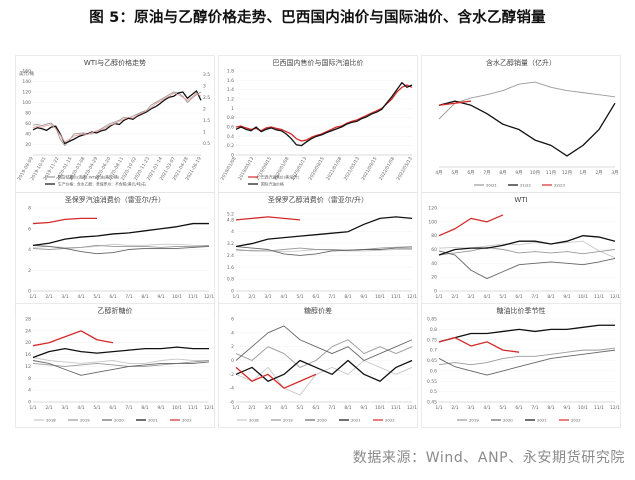 This screenshot has width=635, height=480. What do you see at coordinates (115, 62) in the screenshot?
I see `chart-title: WTI与乙醇价格走势` at bounding box center [115, 62].